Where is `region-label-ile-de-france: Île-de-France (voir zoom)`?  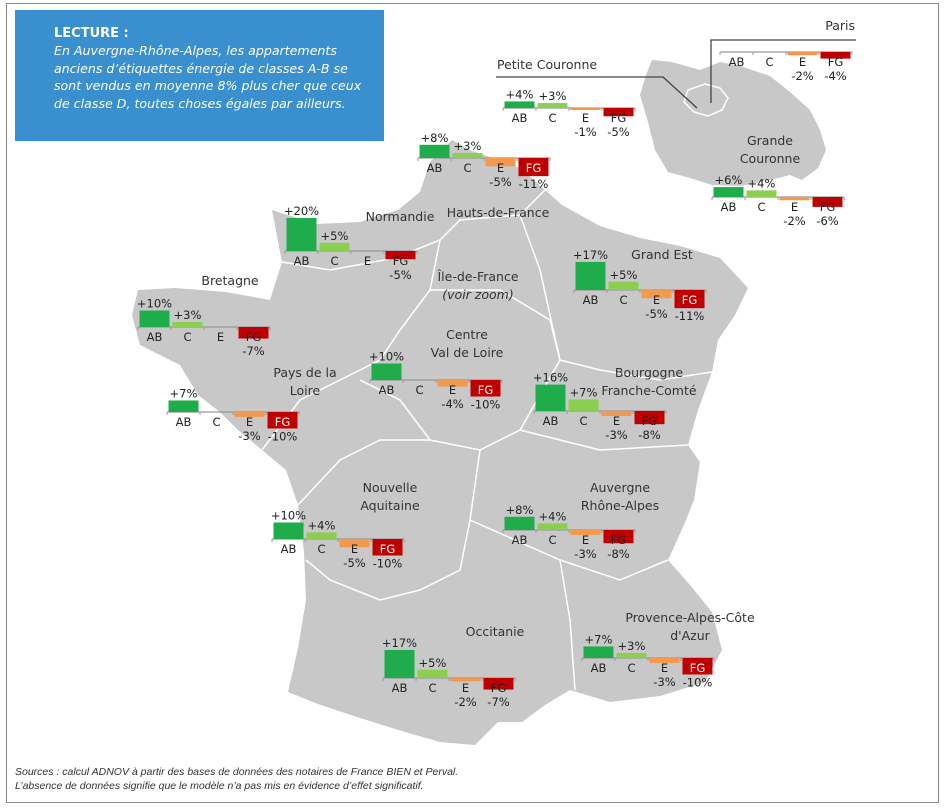
region-label-ile-de-france: Île-de-France (voir zoom) is located at coordinates (477, 285).